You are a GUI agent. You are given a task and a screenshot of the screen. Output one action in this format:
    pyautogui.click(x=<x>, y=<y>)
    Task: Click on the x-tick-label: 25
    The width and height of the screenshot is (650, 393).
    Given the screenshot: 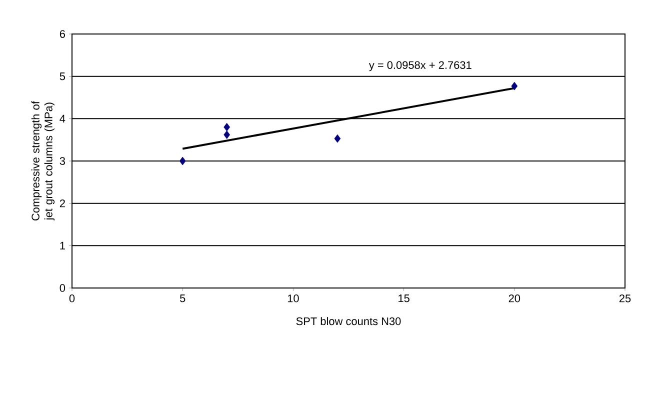 What is the action you would take?
    pyautogui.click(x=625, y=298)
    